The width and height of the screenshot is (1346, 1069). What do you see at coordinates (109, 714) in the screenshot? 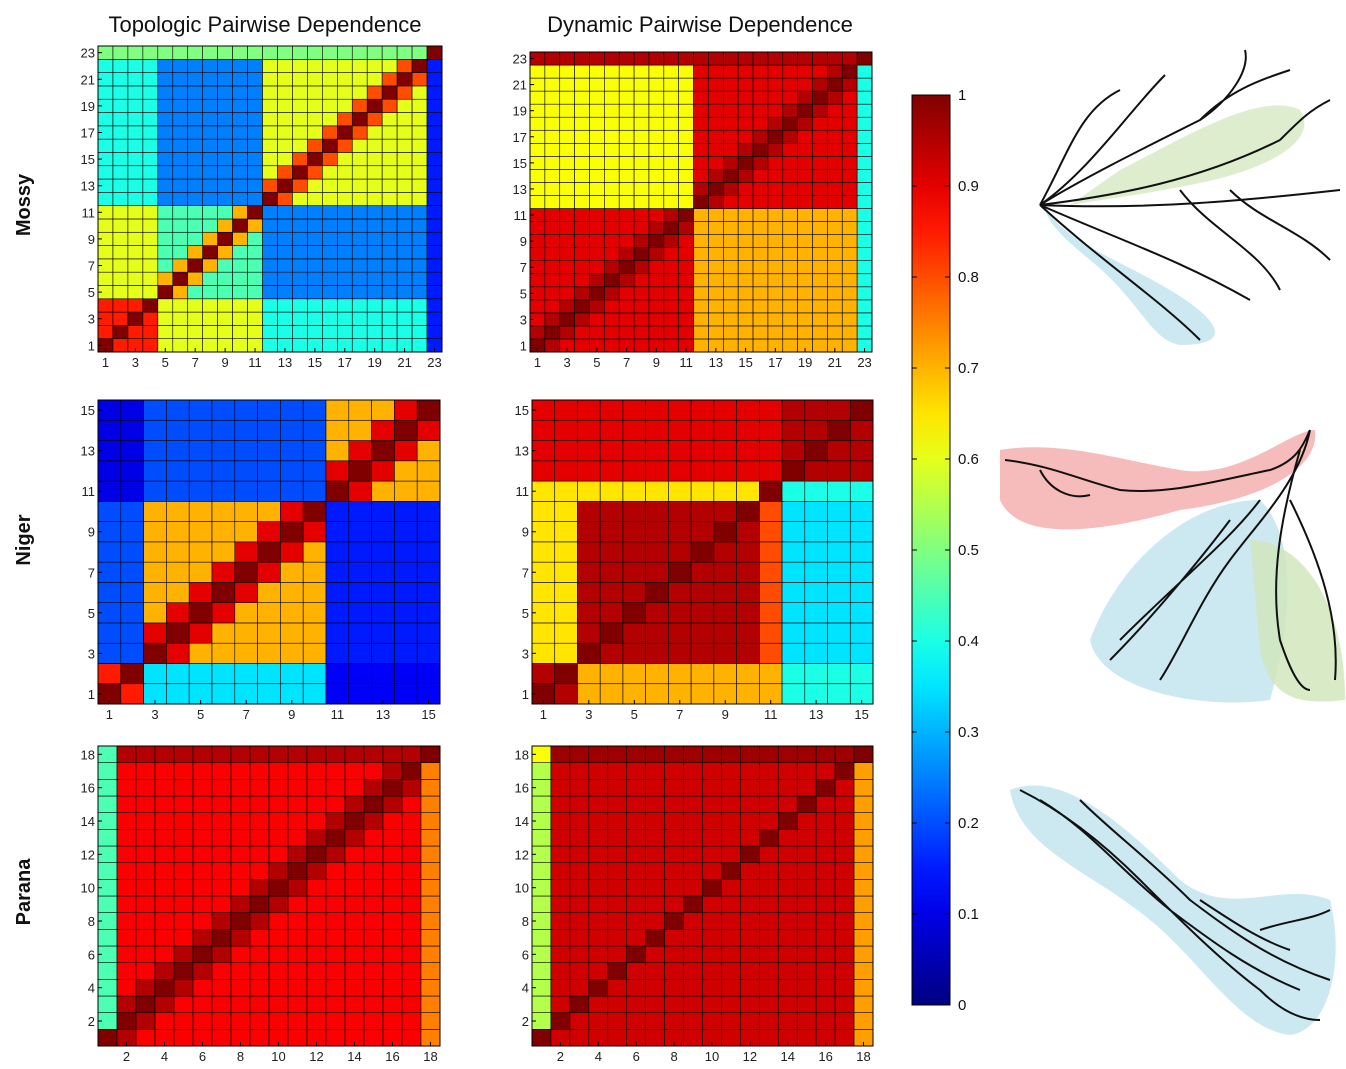
I see `x-tick-label: 1` at bounding box center [109, 714].